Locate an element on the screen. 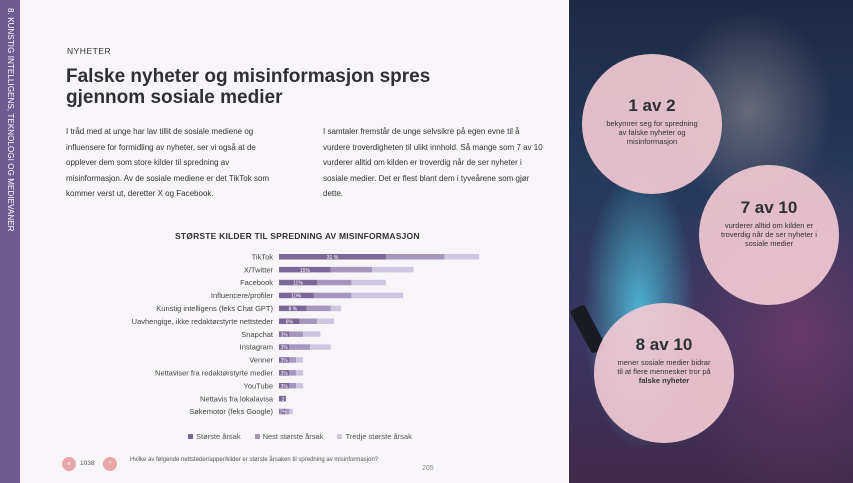 Image resolution: width=853 pixels, height=483 pixels. legend-item-3: Tredje største årsak is located at coordinates (374, 436).